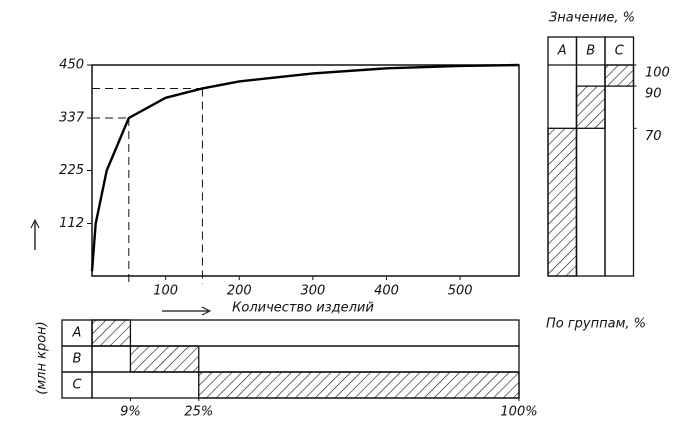  What do you see at coordinates (303, 308) in the screenshot?
I see `x-axis-label: Количество изделий` at bounding box center [303, 308].